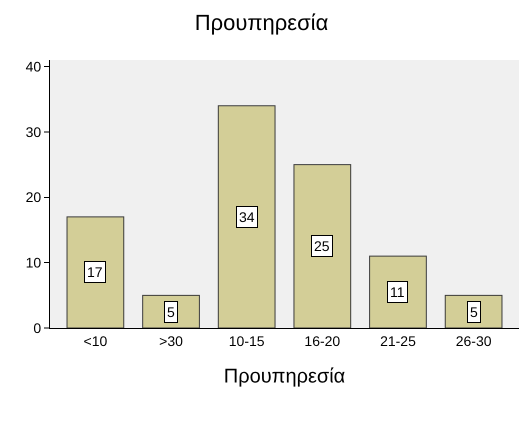 Image resolution: width=523 pixels, height=424 pixels. Describe the element at coordinates (96, 340) in the screenshot. I see `x-tick-label: <10` at that location.